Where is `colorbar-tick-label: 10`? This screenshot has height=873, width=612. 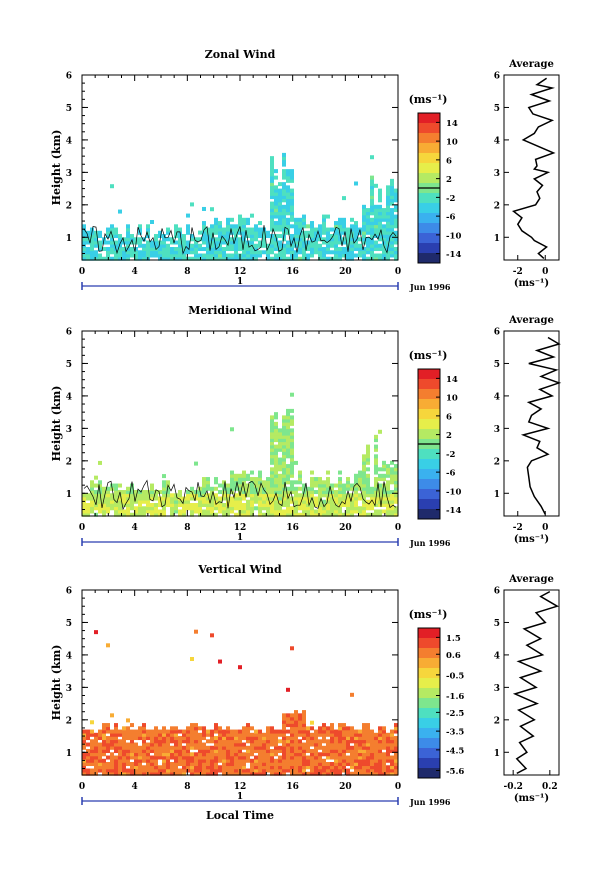
colorbar-tick-label: 10 is located at coordinates (452, 143).